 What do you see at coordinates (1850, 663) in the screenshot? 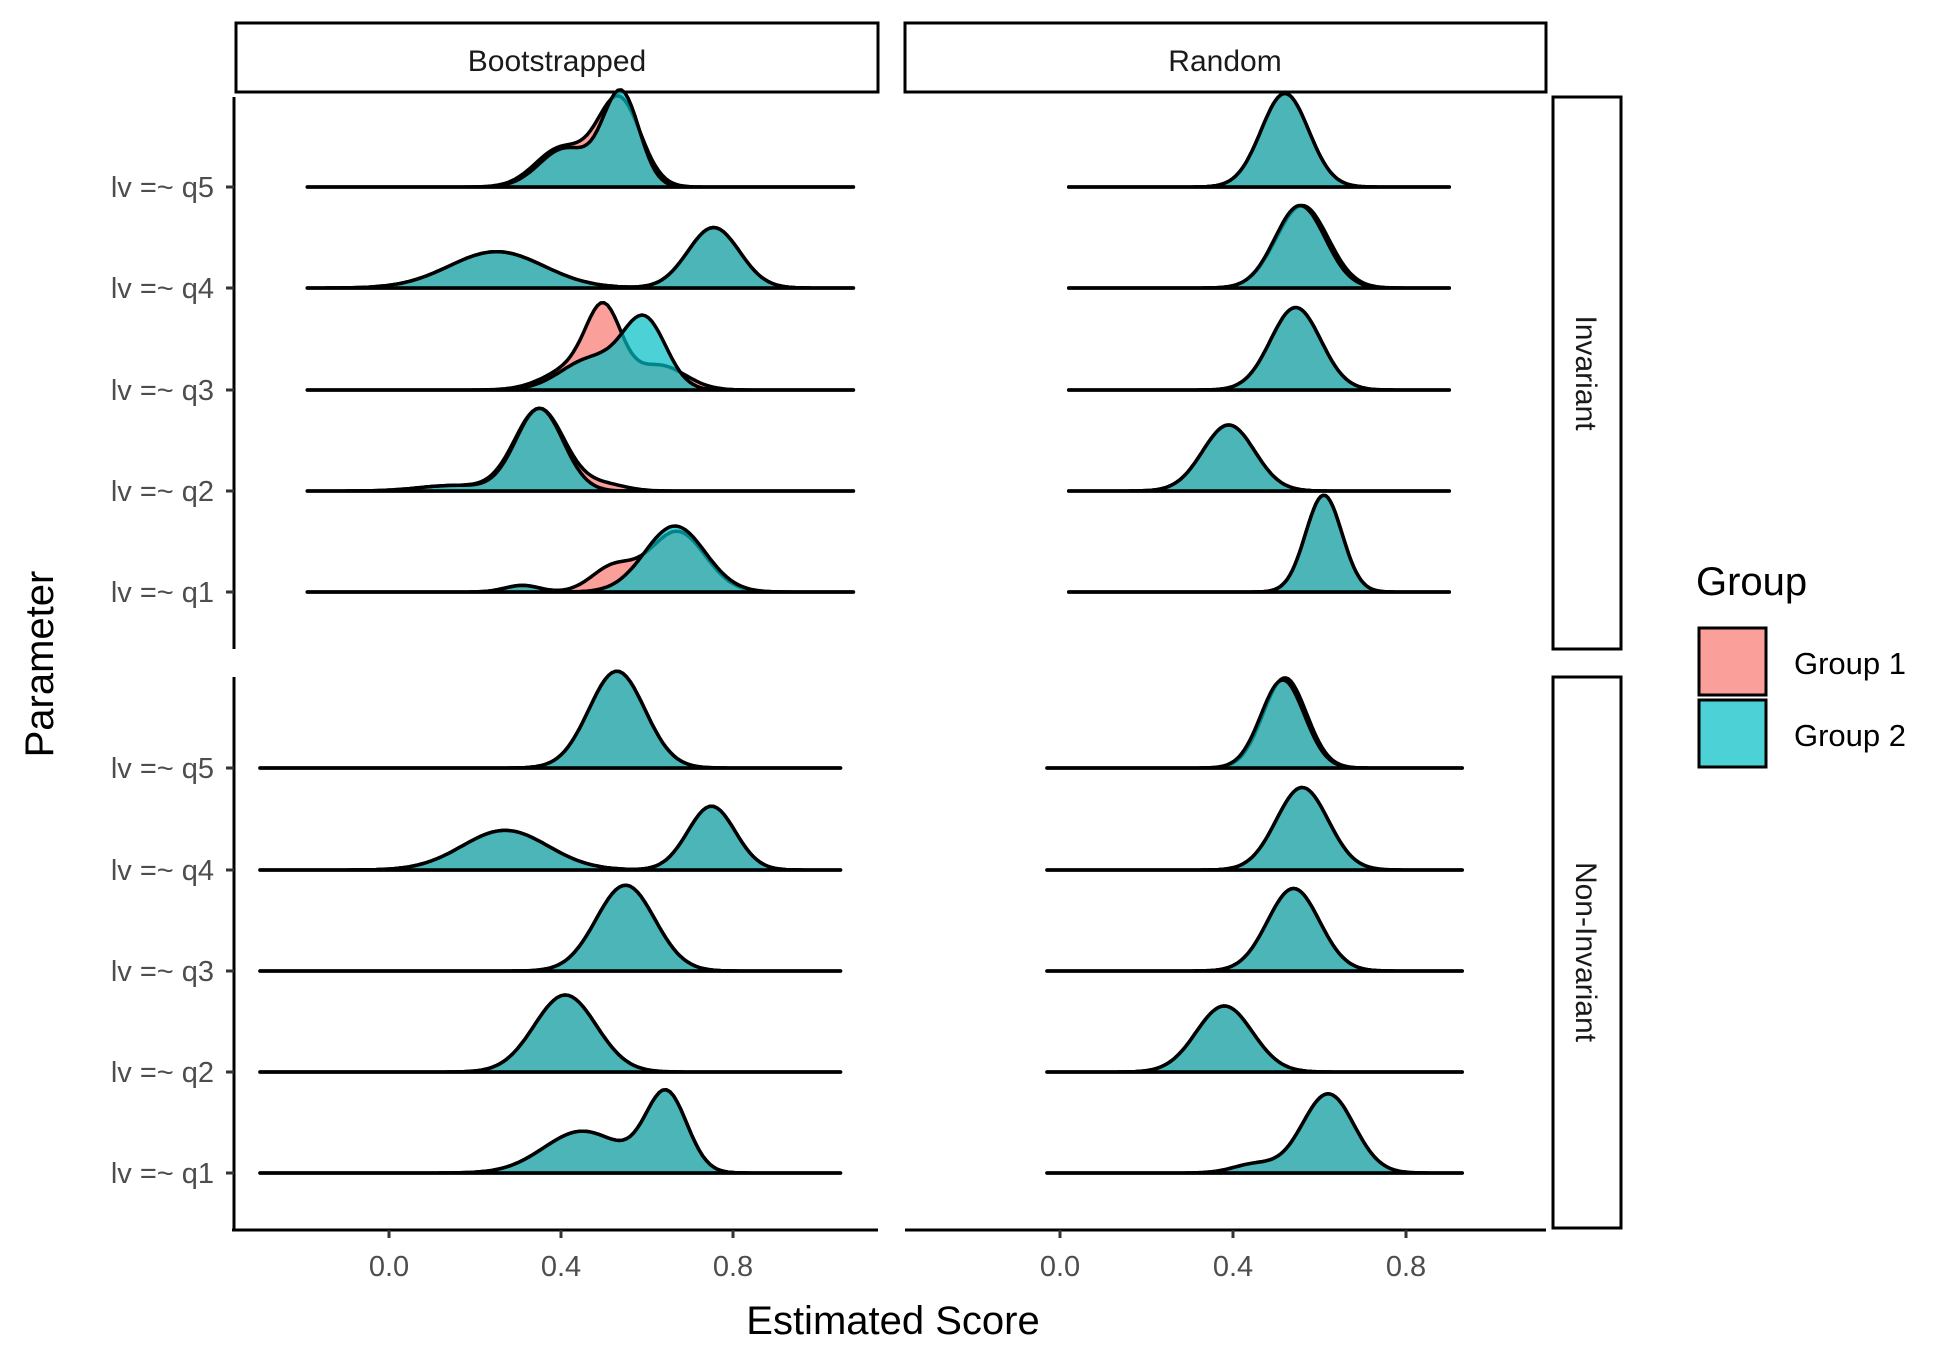
I see `legend-label-group-1: Group 1` at bounding box center [1850, 663].